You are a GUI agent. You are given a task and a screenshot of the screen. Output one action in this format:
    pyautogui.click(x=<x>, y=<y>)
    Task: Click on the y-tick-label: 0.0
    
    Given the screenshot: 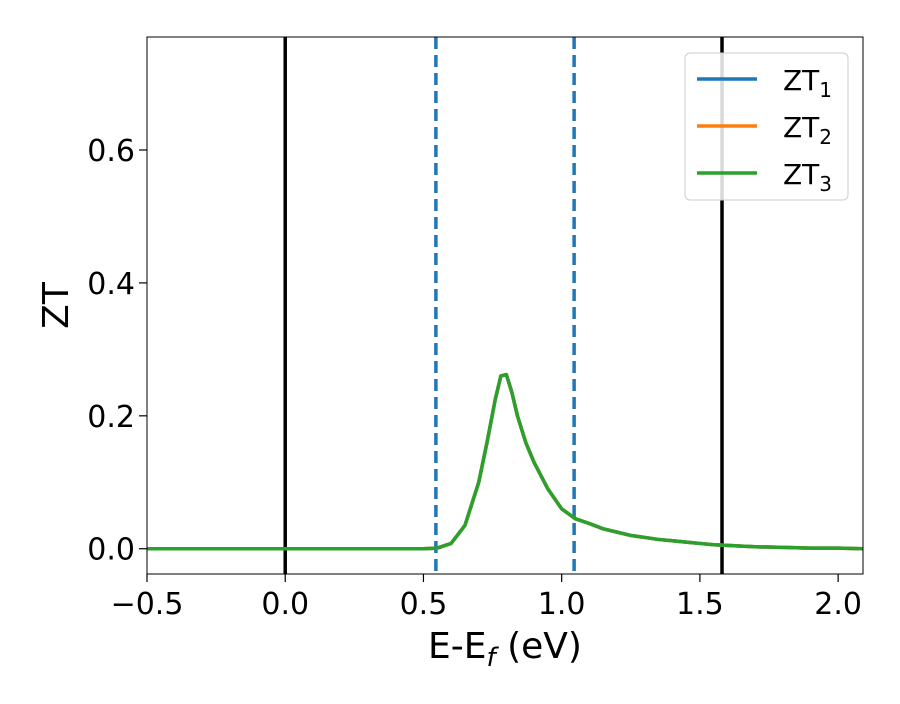 What is the action you would take?
    pyautogui.click(x=111, y=550)
    